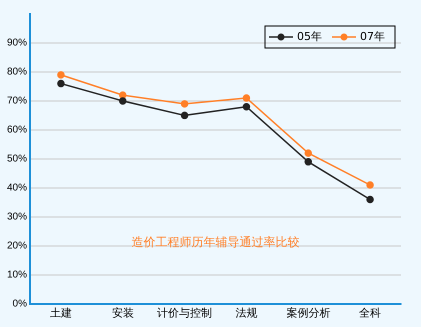  I want to click on x-tick-label: 土建, so click(61, 313).